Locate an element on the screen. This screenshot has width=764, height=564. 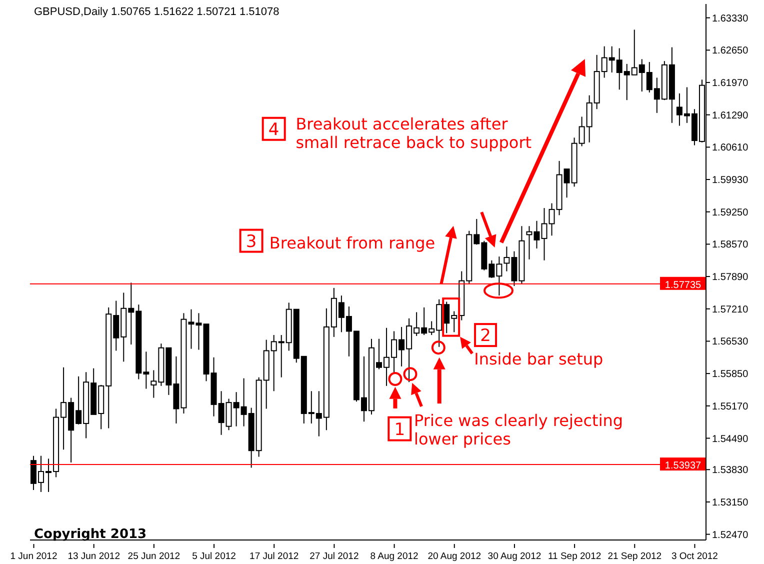
annotation: 2 is located at coordinates (485, 336).